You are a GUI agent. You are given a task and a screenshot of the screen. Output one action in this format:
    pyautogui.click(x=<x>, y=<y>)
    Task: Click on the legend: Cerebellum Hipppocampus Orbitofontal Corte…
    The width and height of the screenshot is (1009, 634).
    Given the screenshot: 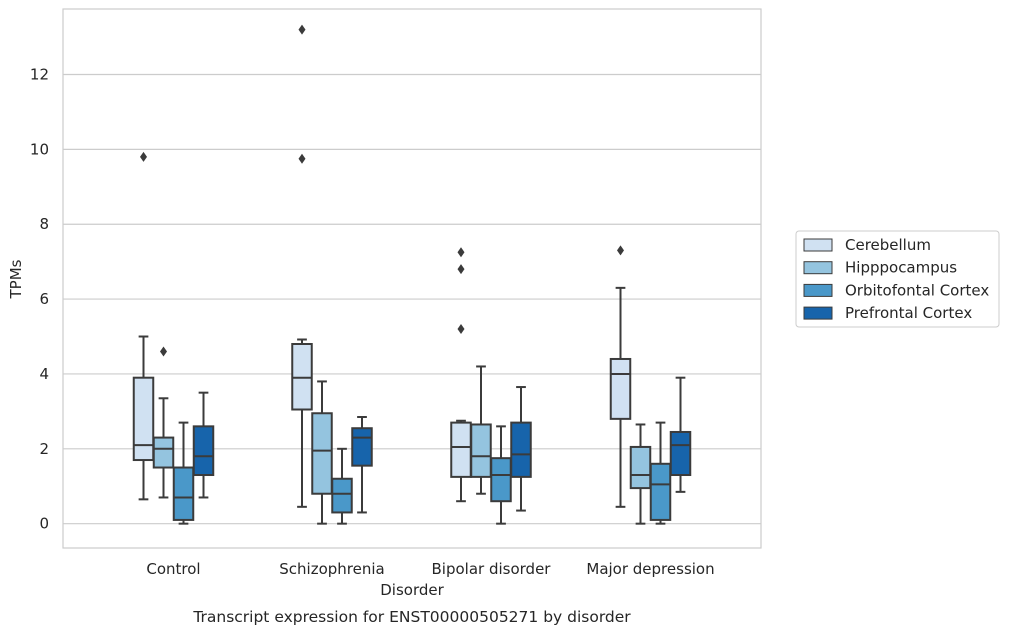 What is the action you would take?
    pyautogui.click(x=897, y=279)
    